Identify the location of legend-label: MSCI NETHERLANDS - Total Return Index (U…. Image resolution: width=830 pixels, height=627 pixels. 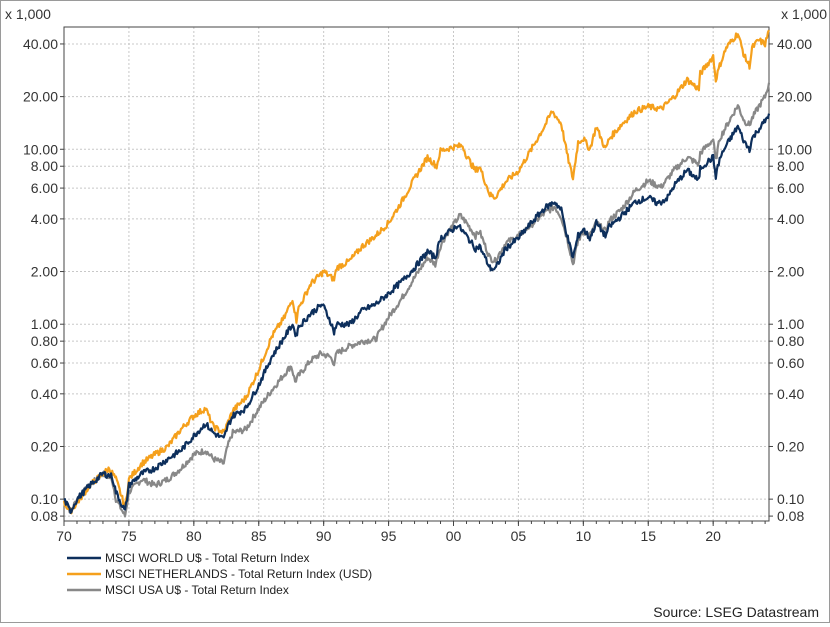
(238, 574).